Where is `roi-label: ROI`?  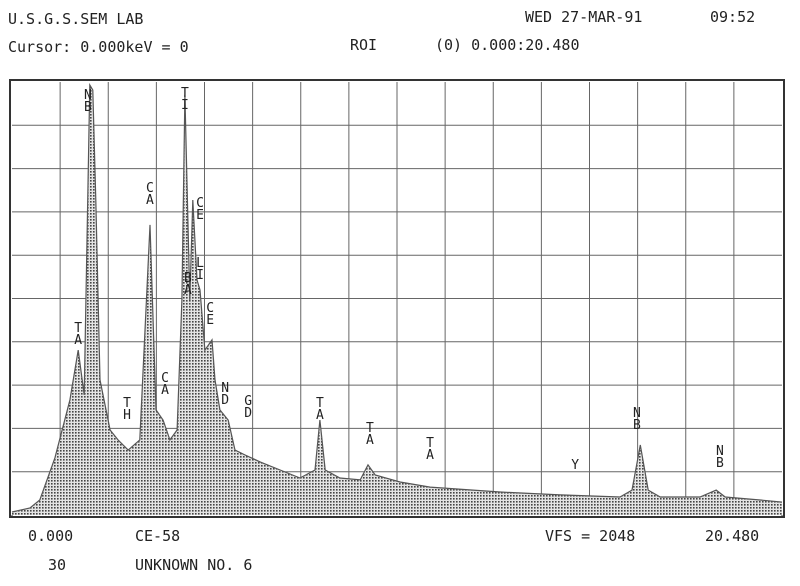
roi-label: ROI is located at coordinates (363, 45).